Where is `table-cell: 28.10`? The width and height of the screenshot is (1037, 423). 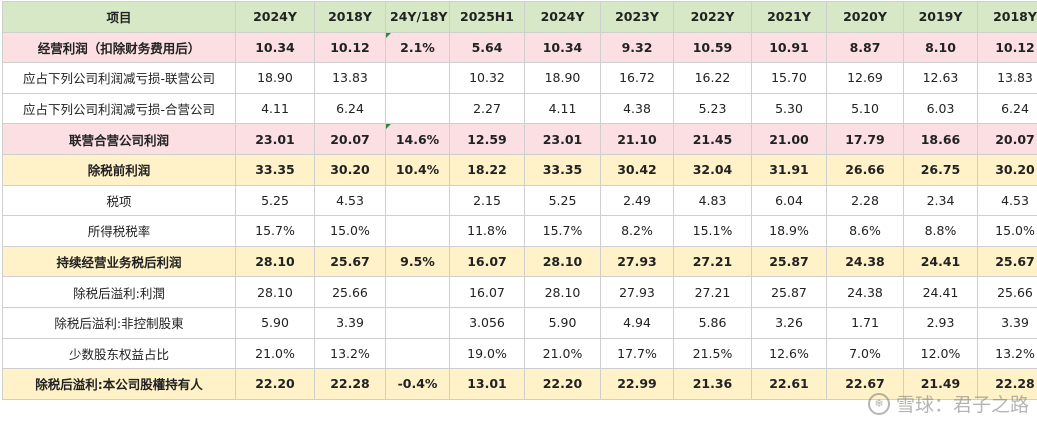 table-cell: 28.10 is located at coordinates (275, 261).